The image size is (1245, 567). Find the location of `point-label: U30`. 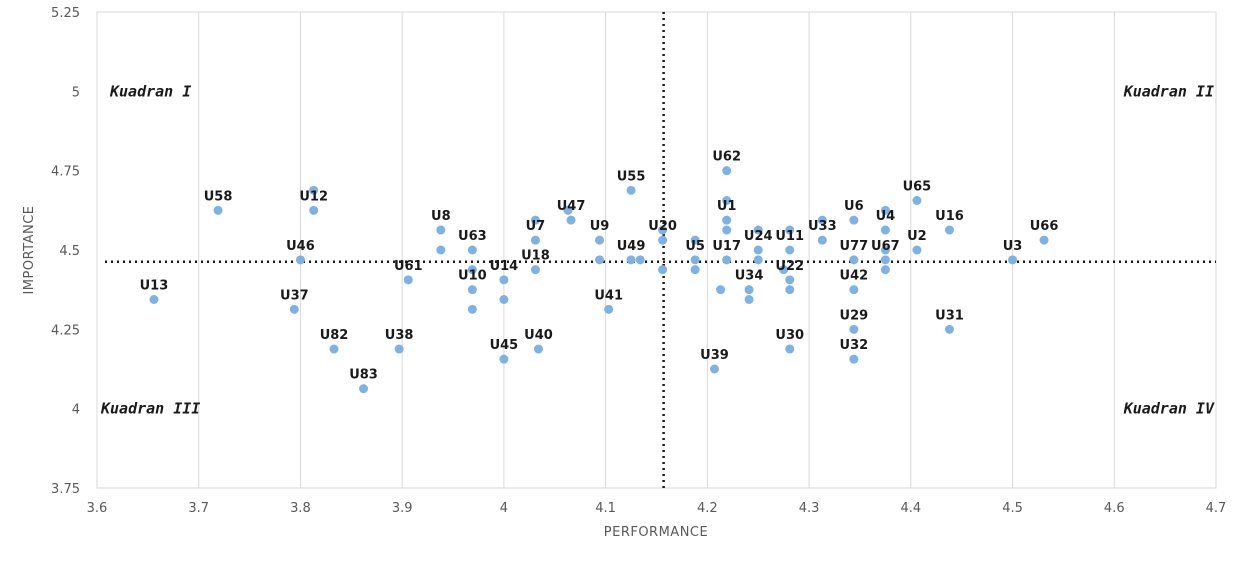

point-label: U30 is located at coordinates (789, 335).